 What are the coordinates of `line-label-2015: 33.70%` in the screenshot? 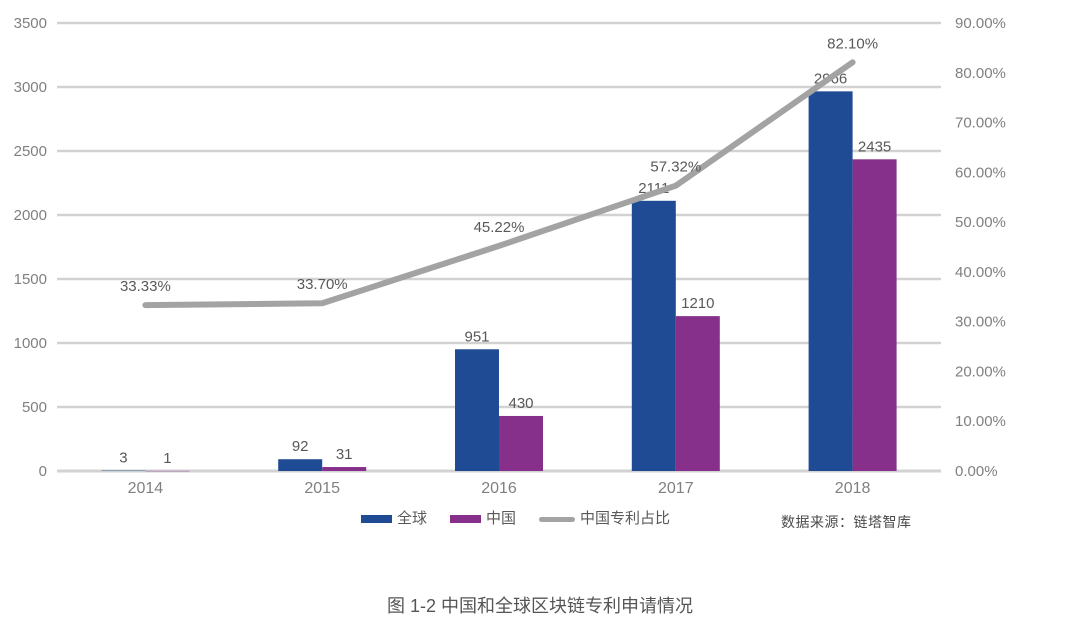 It's located at (322, 284).